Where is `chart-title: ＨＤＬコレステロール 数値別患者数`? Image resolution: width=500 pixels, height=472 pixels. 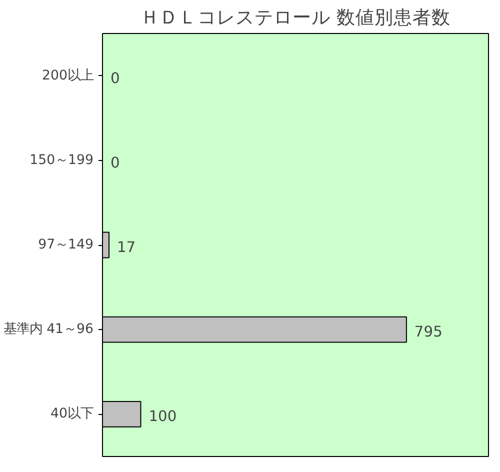
chart-title: ＨＤＬコレステロール 数値別患者数 is located at coordinates (295, 18).